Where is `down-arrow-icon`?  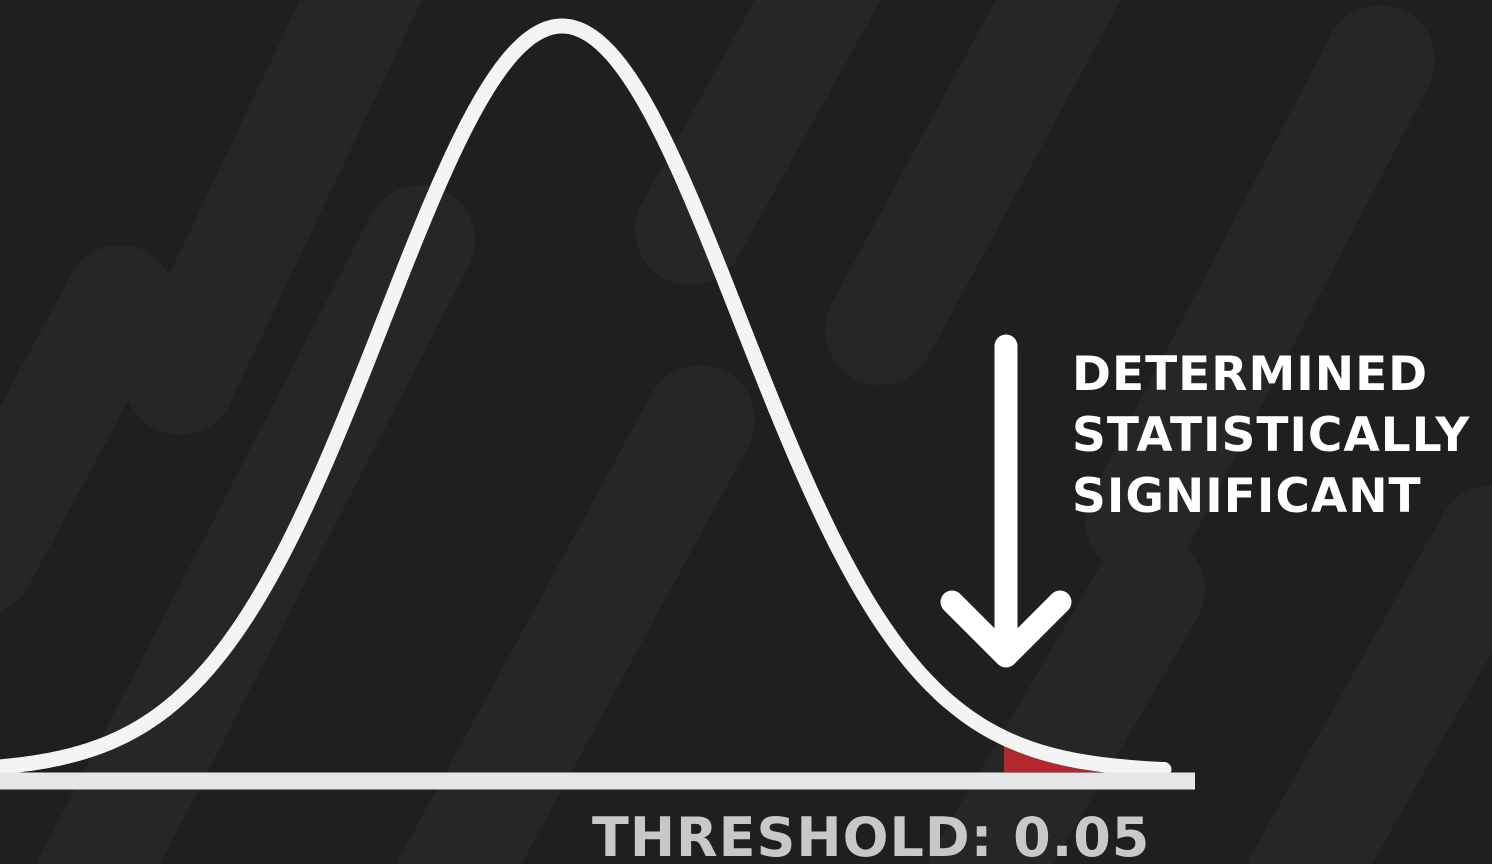 down-arrow-icon is located at coordinates (1006, 501).